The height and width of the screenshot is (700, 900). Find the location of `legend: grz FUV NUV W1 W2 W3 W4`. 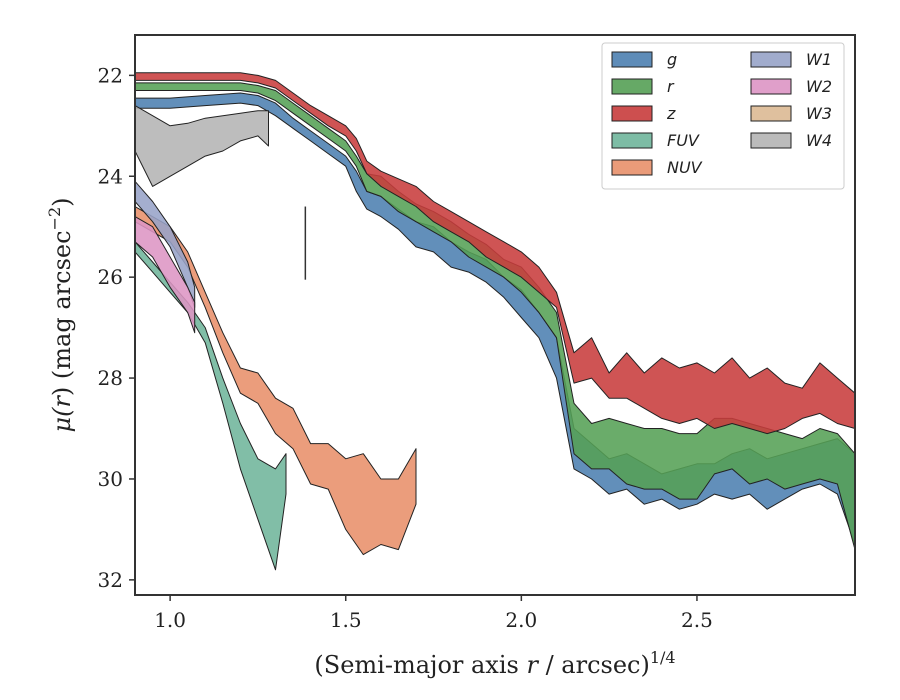

legend: grz FUV NUV W1 W2 W3 W4 is located at coordinates (723, 116).